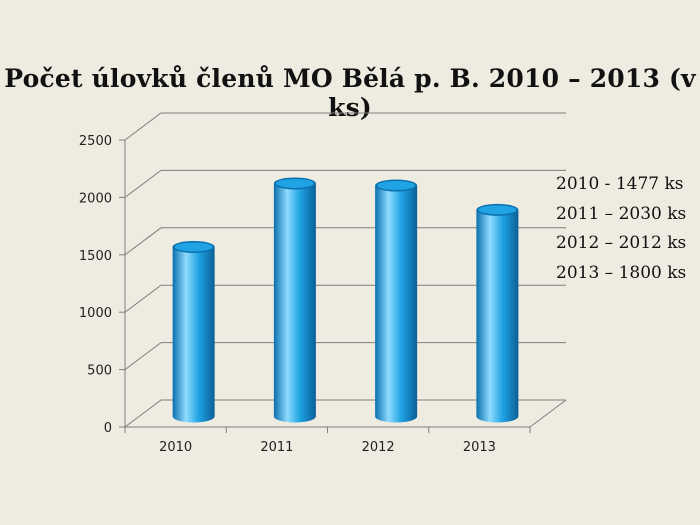  What do you see at coordinates (294, 183) in the screenshot?
I see `bar-top-inner-2011` at bounding box center [294, 183].